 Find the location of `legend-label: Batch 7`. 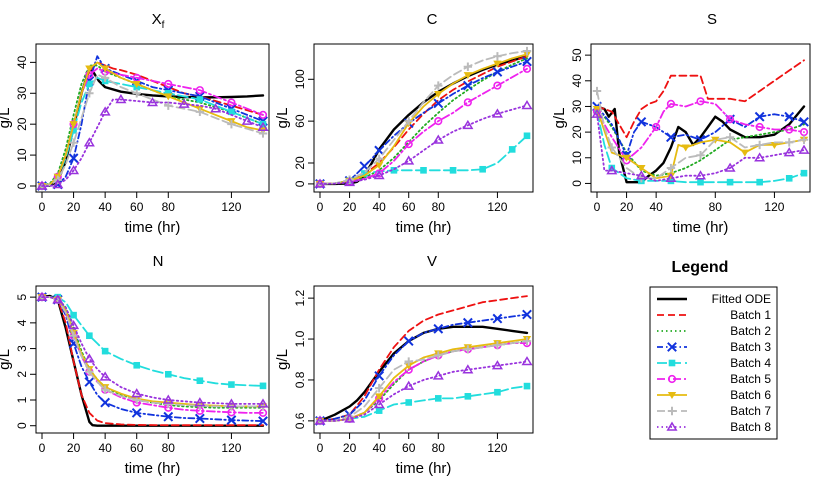

legend-label: Batch 7 is located at coordinates (750, 411).